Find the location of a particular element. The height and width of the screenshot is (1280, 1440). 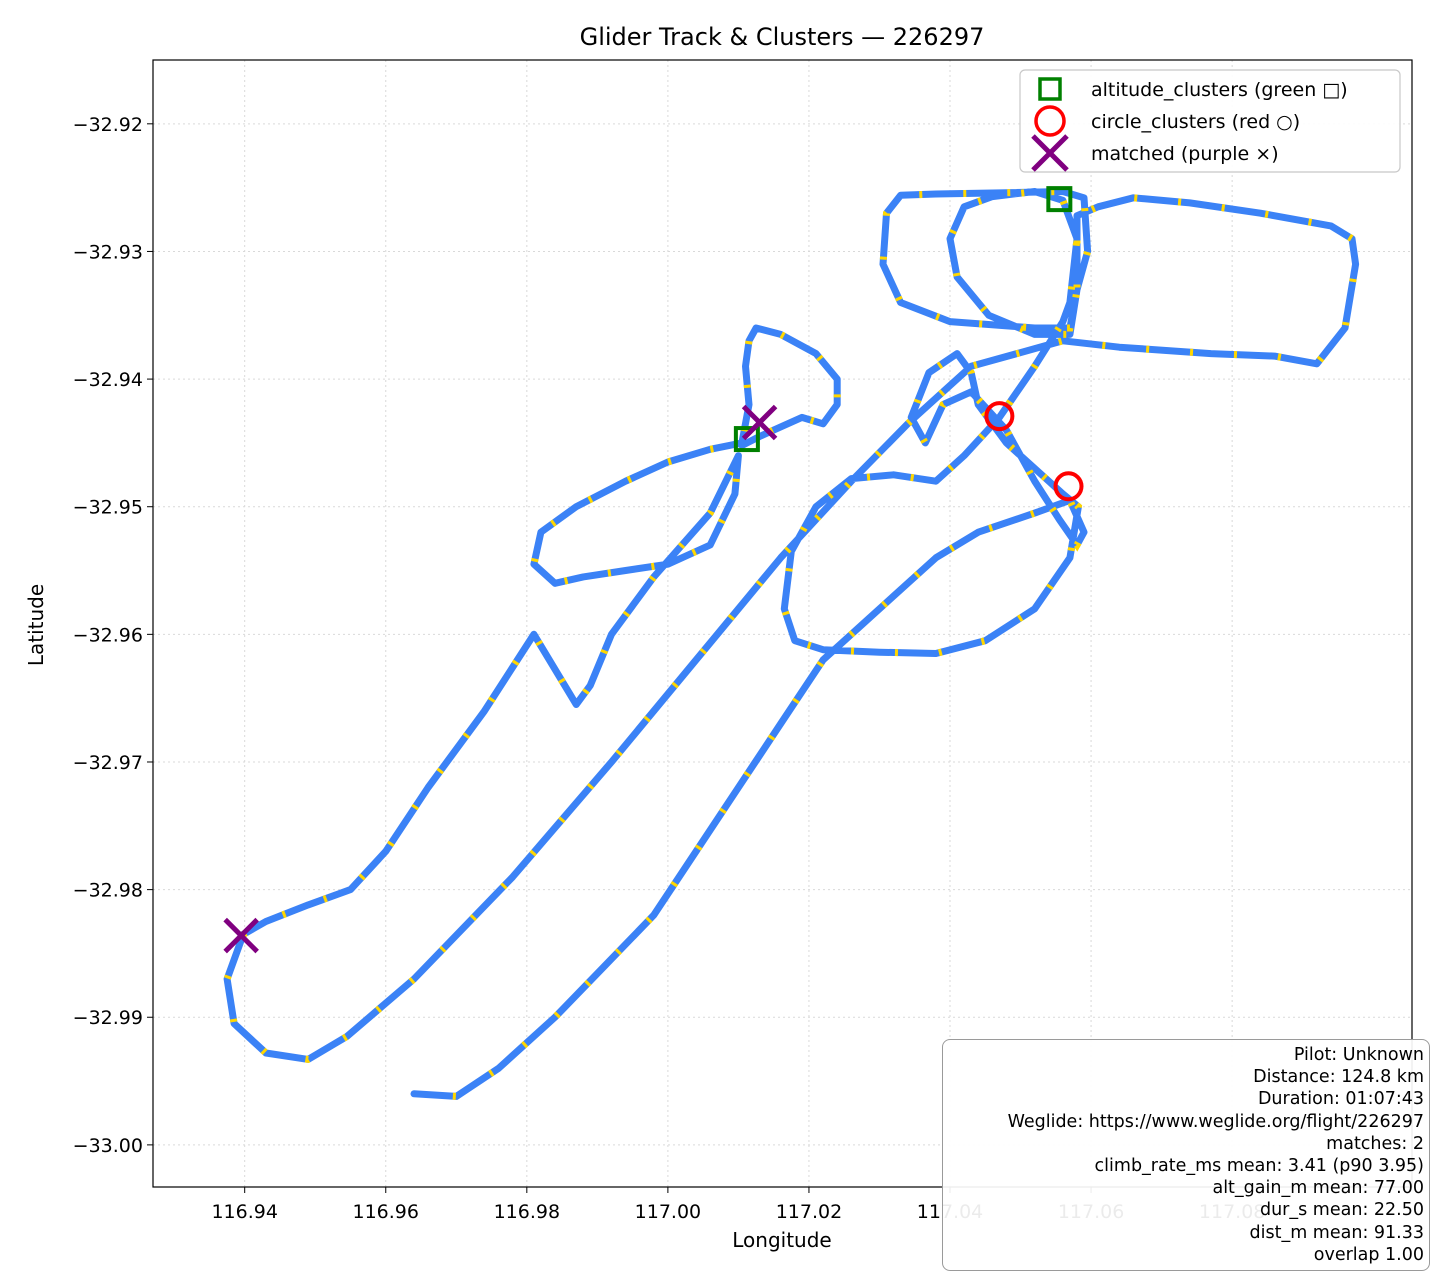

y-tick-label: −32.92 is located at coordinates (108, 125).